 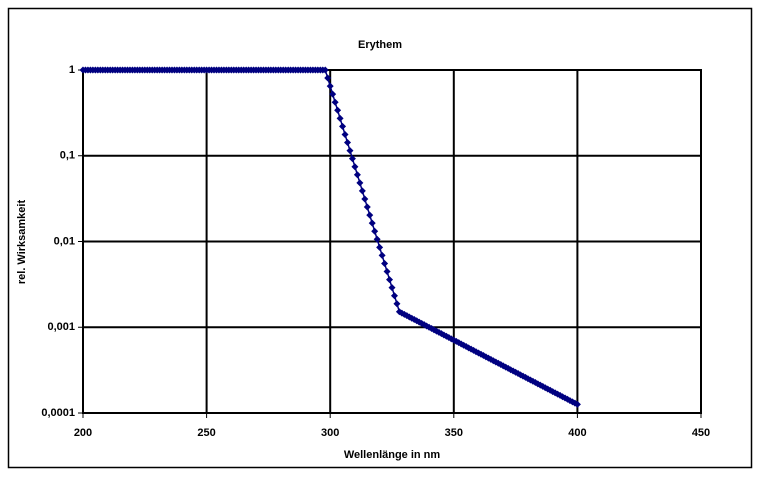 I want to click on y-axis-label: rel. Wirksamkeit, so click(x=22, y=242).